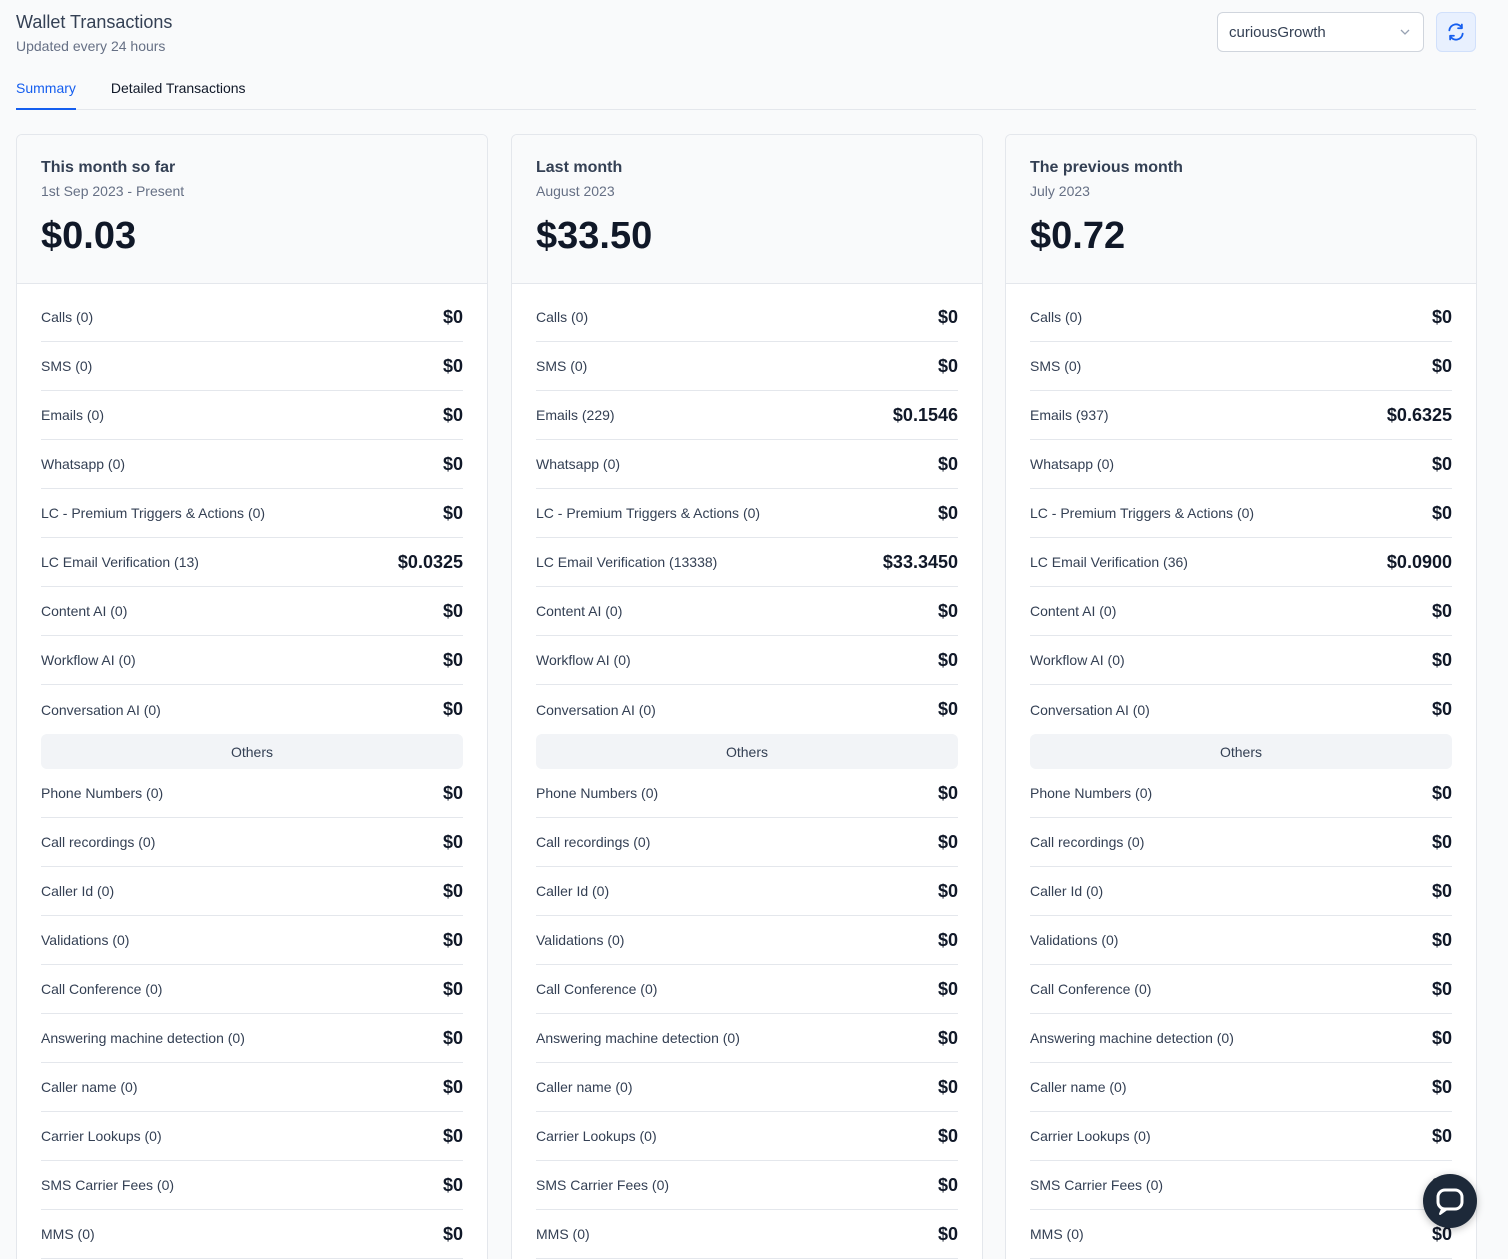 The height and width of the screenshot is (1259, 1508). I want to click on line-item-label: Calls (0), so click(67, 317).